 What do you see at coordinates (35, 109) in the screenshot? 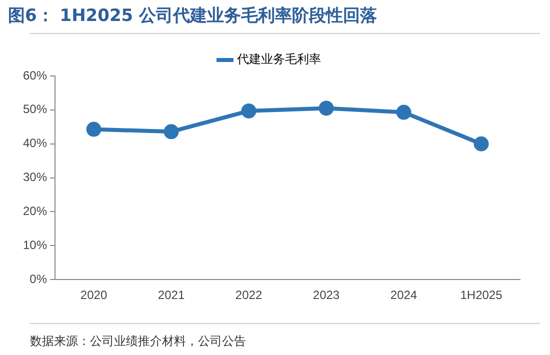
I see `y-tick-label: 50%` at bounding box center [35, 109].